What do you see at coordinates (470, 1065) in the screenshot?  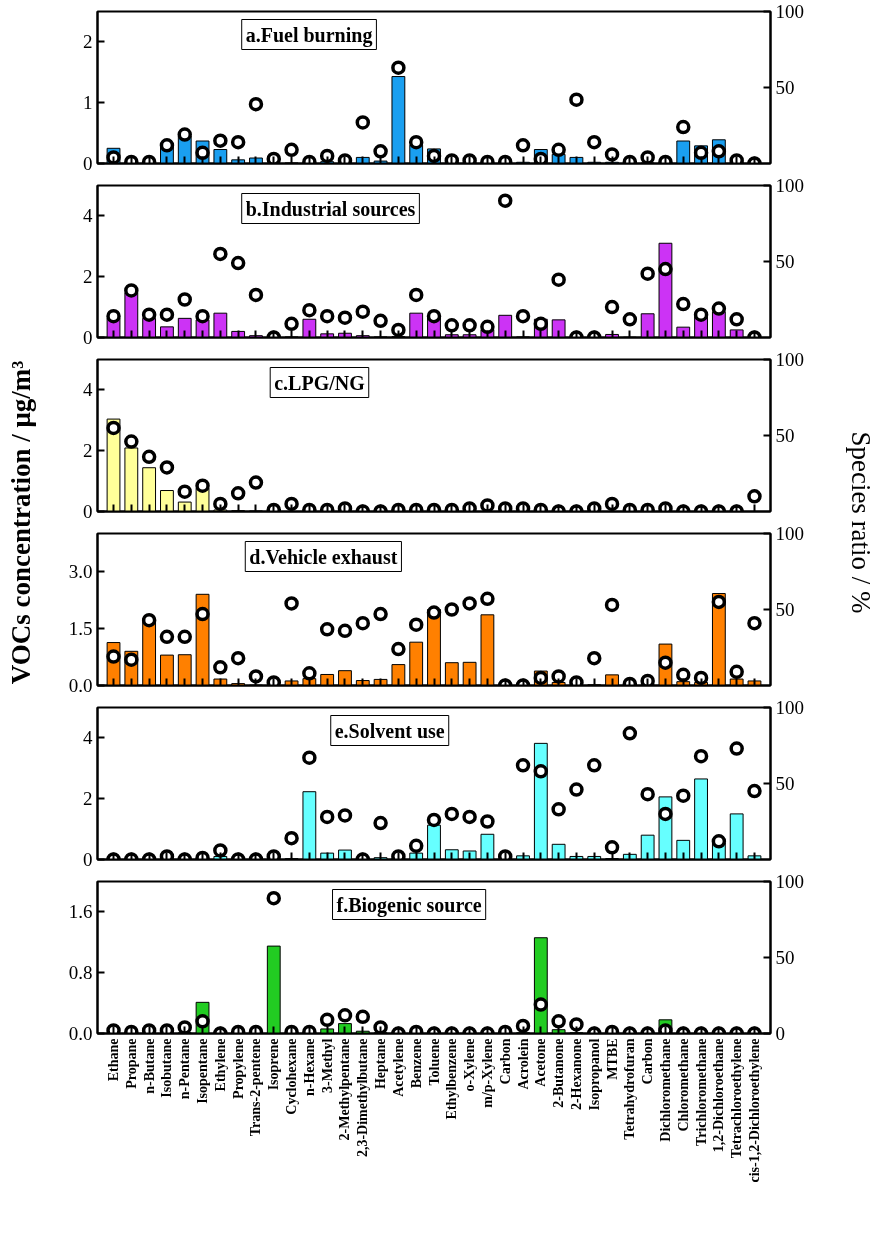 I see `x-tick-label: o-Xylene` at bounding box center [470, 1065].